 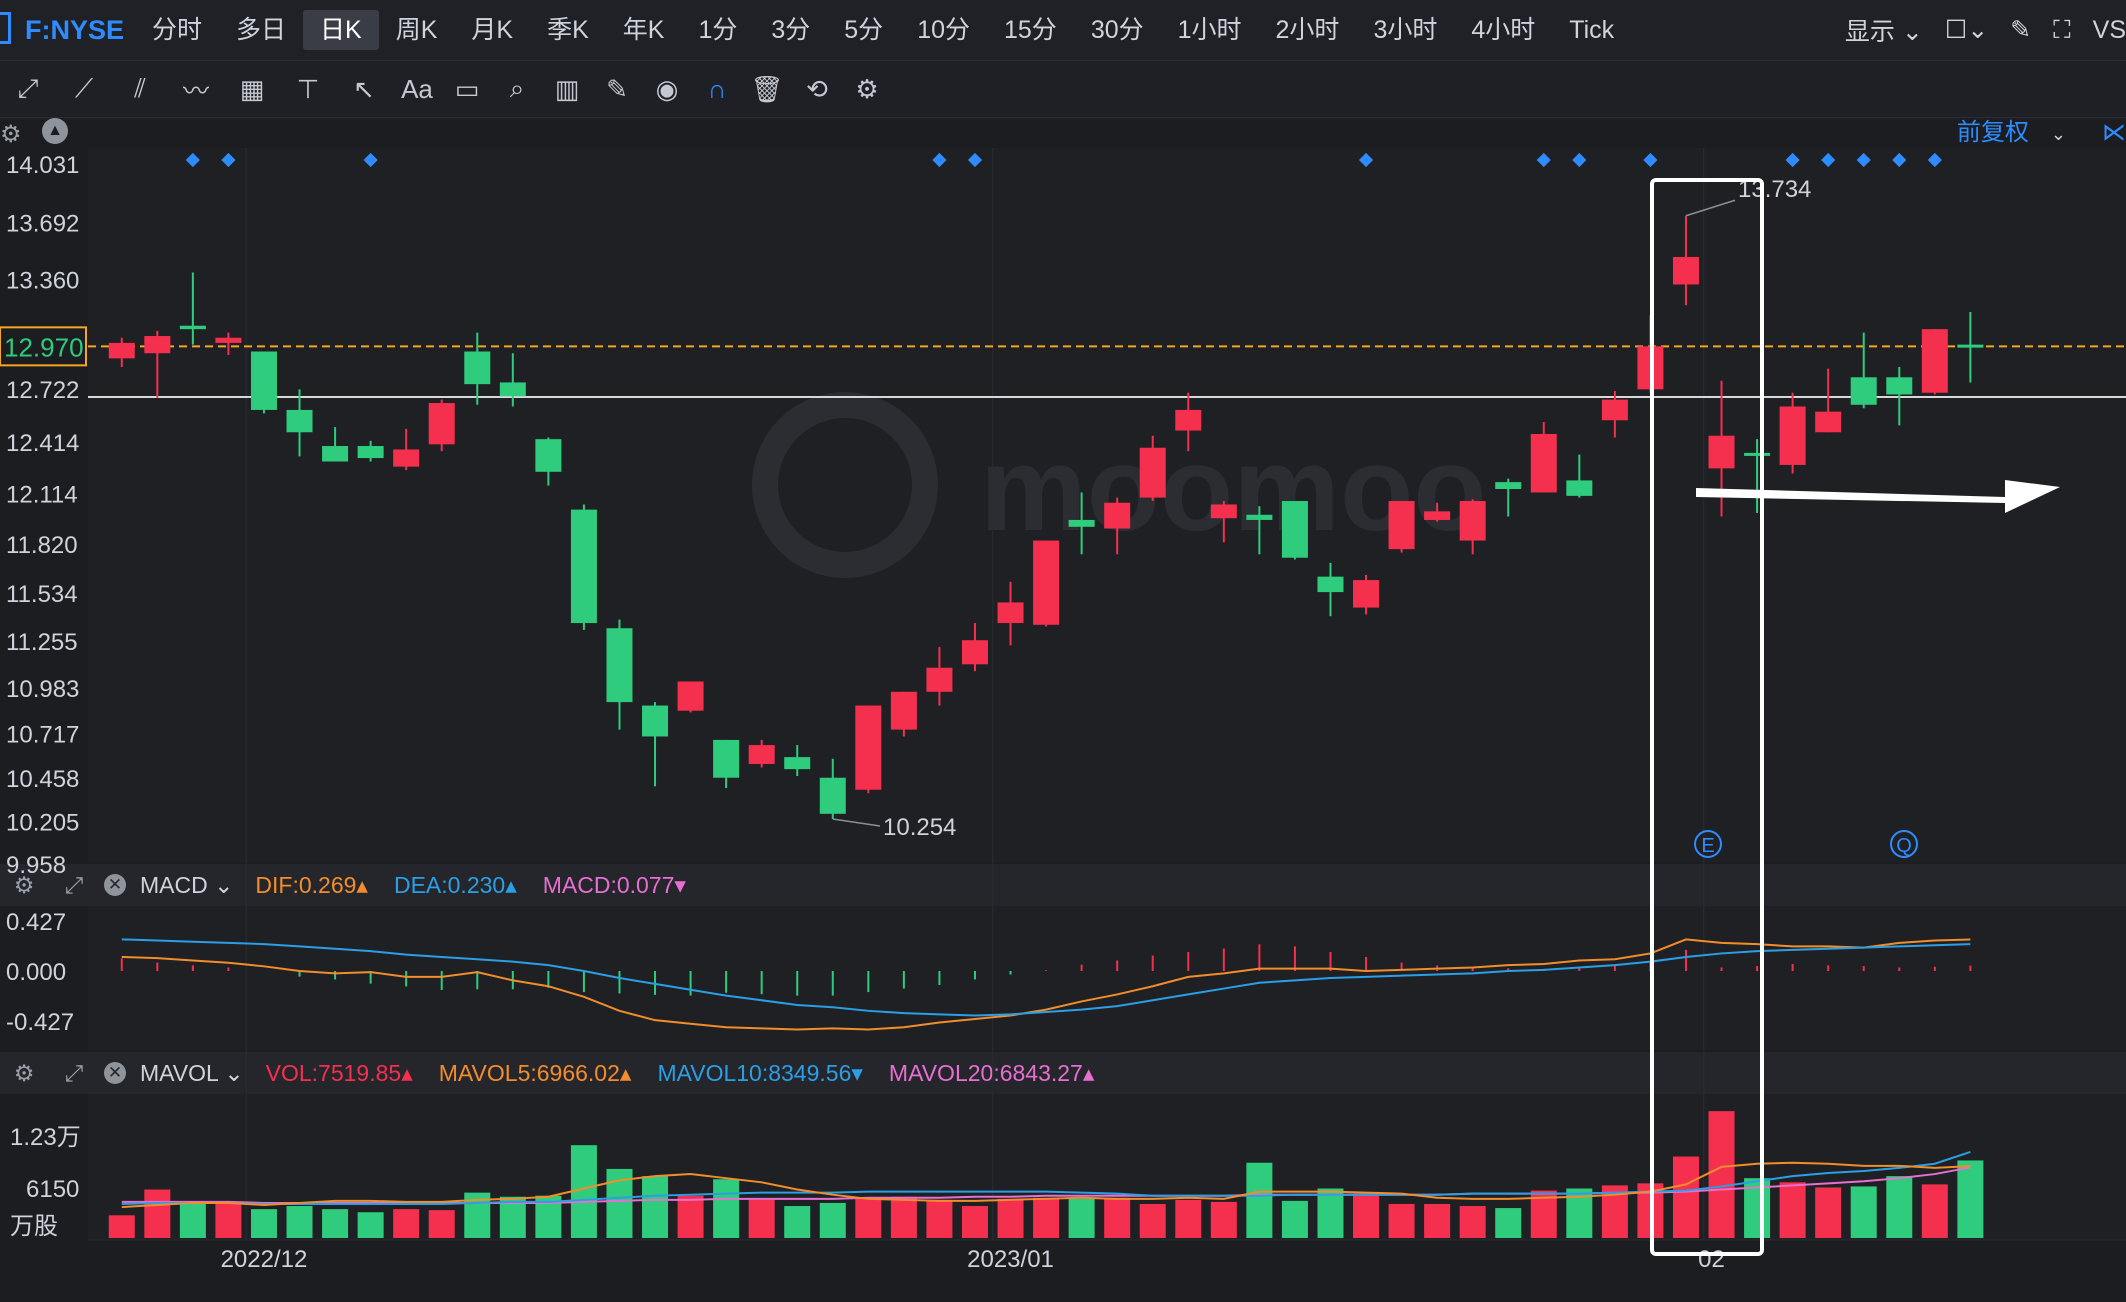 What do you see at coordinates (919, 827) in the screenshot?
I see `low-label: 10.254` at bounding box center [919, 827].